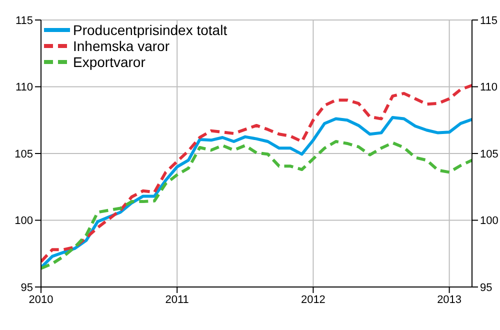  I want to click on legend-label: Exportvaror, so click(109, 62).